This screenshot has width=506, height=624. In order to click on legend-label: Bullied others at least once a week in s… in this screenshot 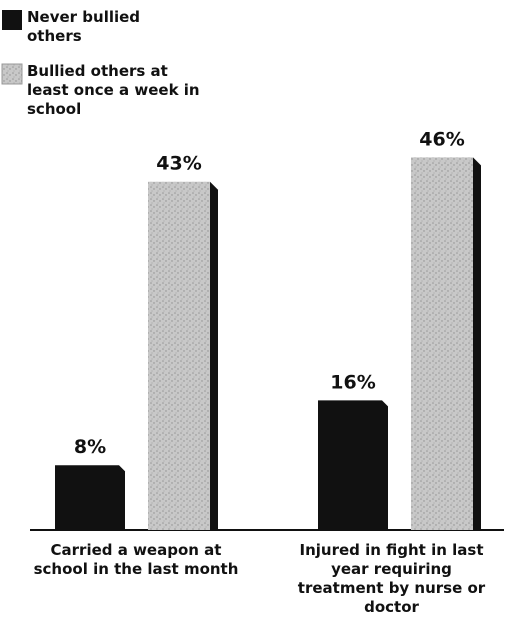, I will do `click(113, 90)`.